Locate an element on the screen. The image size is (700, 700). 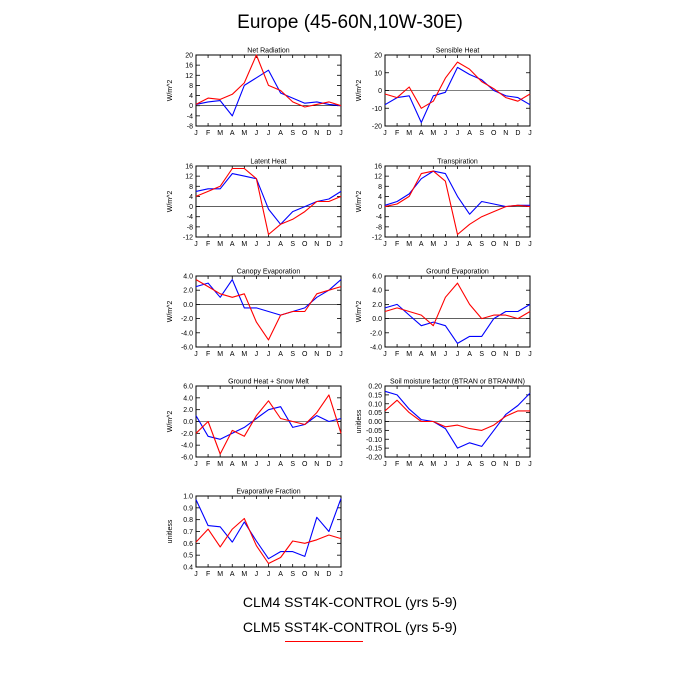
y-tick-label: 4 is located at coordinates (191, 197).